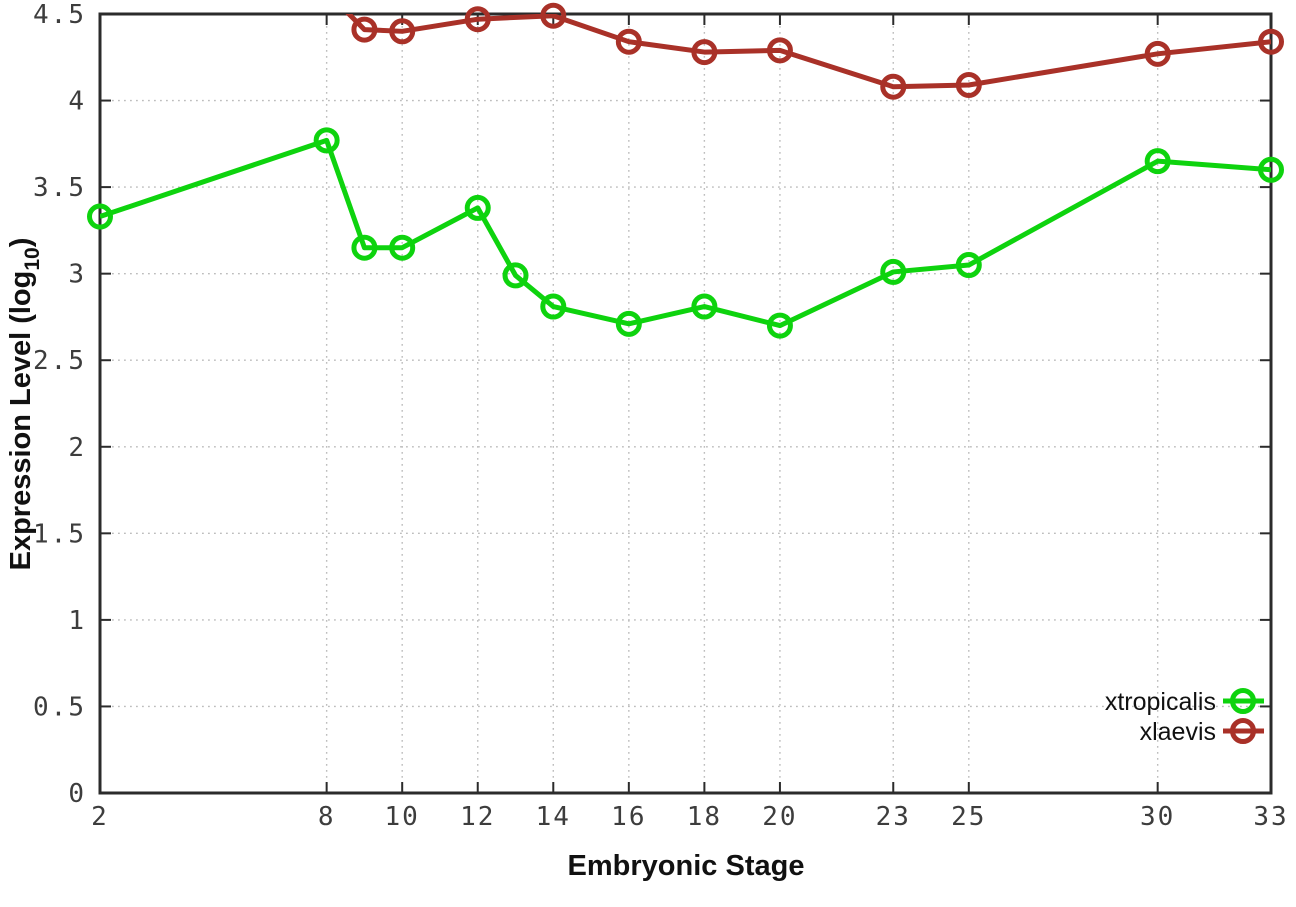 This screenshot has height=907, width=1296. Describe the element at coordinates (553, 817) in the screenshot. I see `x-tick-label: 14` at that location.